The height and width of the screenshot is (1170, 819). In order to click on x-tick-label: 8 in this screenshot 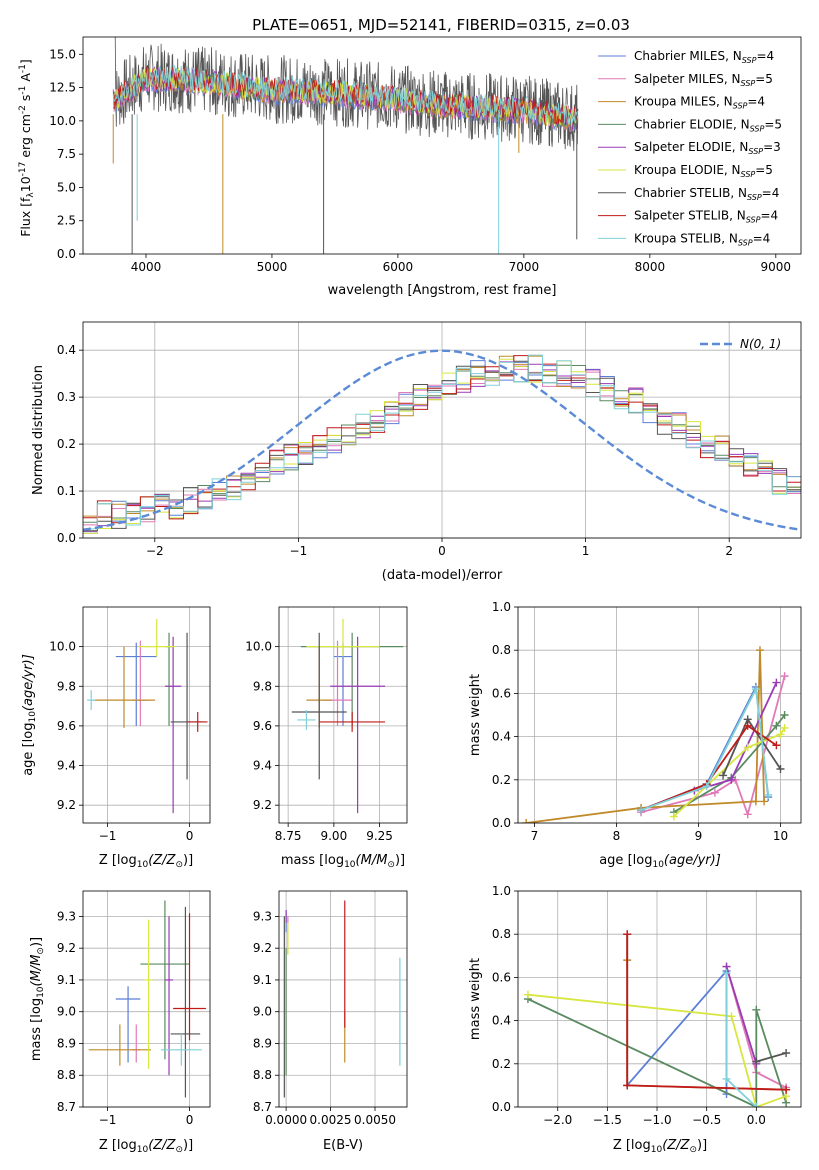, I will do `click(617, 836)`.